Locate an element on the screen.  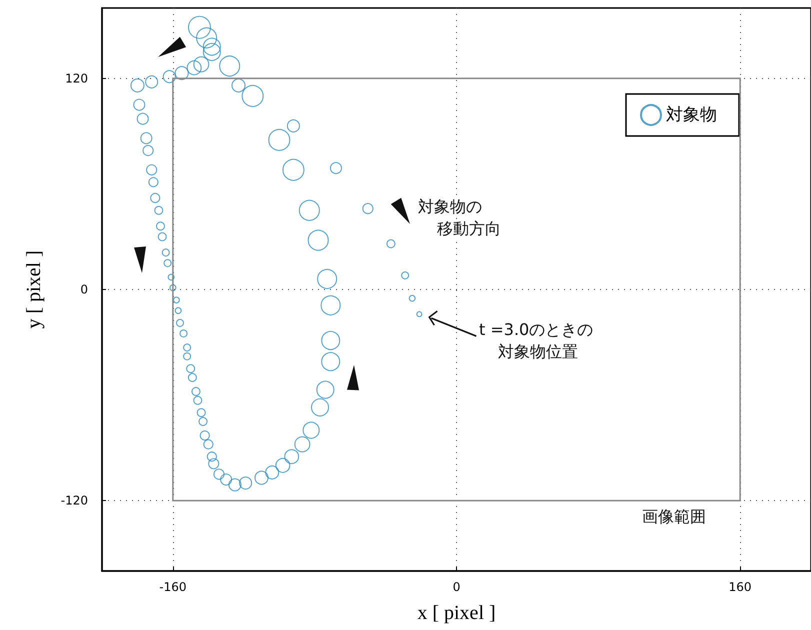
y-axis-title: y [ pixel ] is located at coordinates (34, 289).